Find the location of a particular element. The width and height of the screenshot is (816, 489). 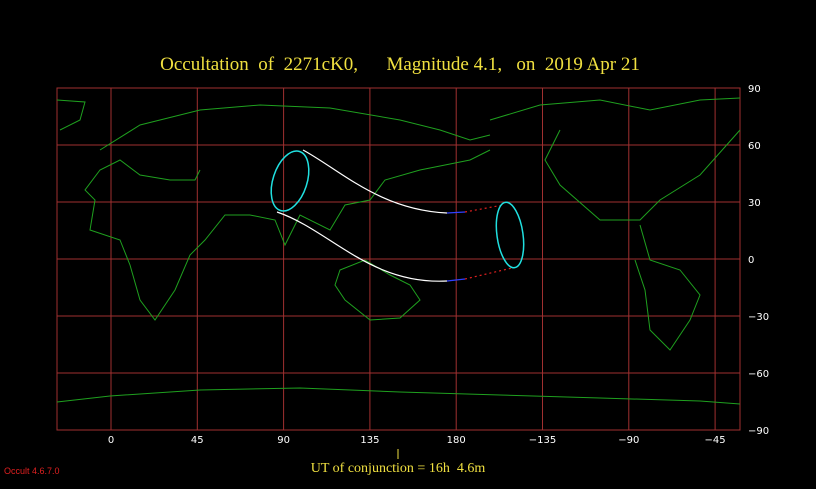

path-limit-north is located at coordinates (375, 181).